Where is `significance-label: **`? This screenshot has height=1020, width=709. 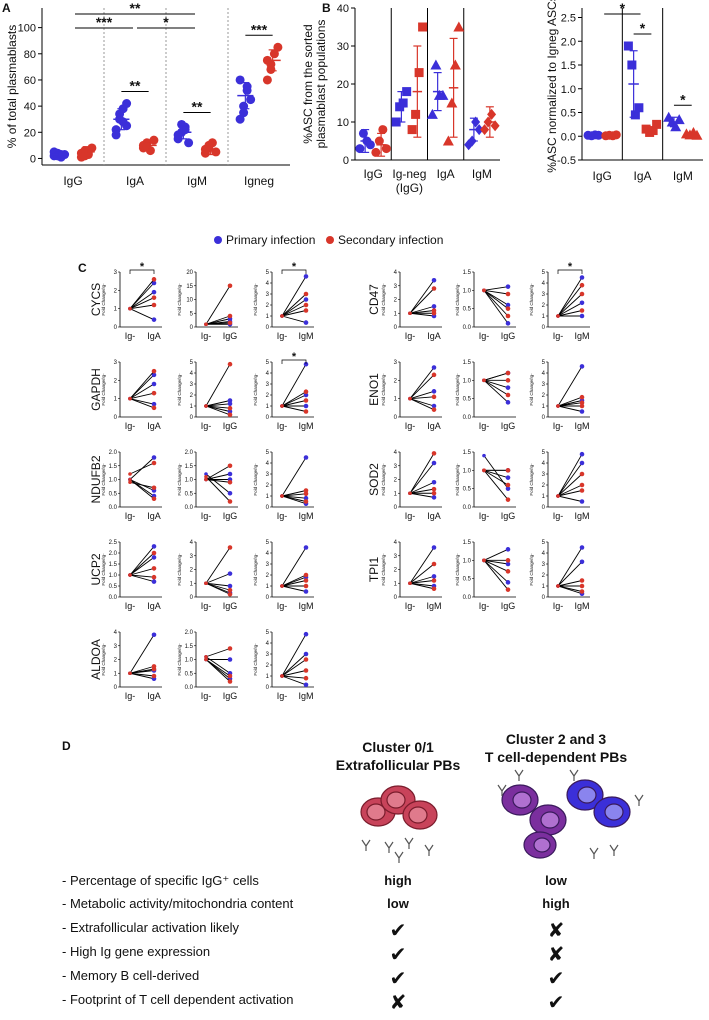 significance-label: ** is located at coordinates (135, 8).